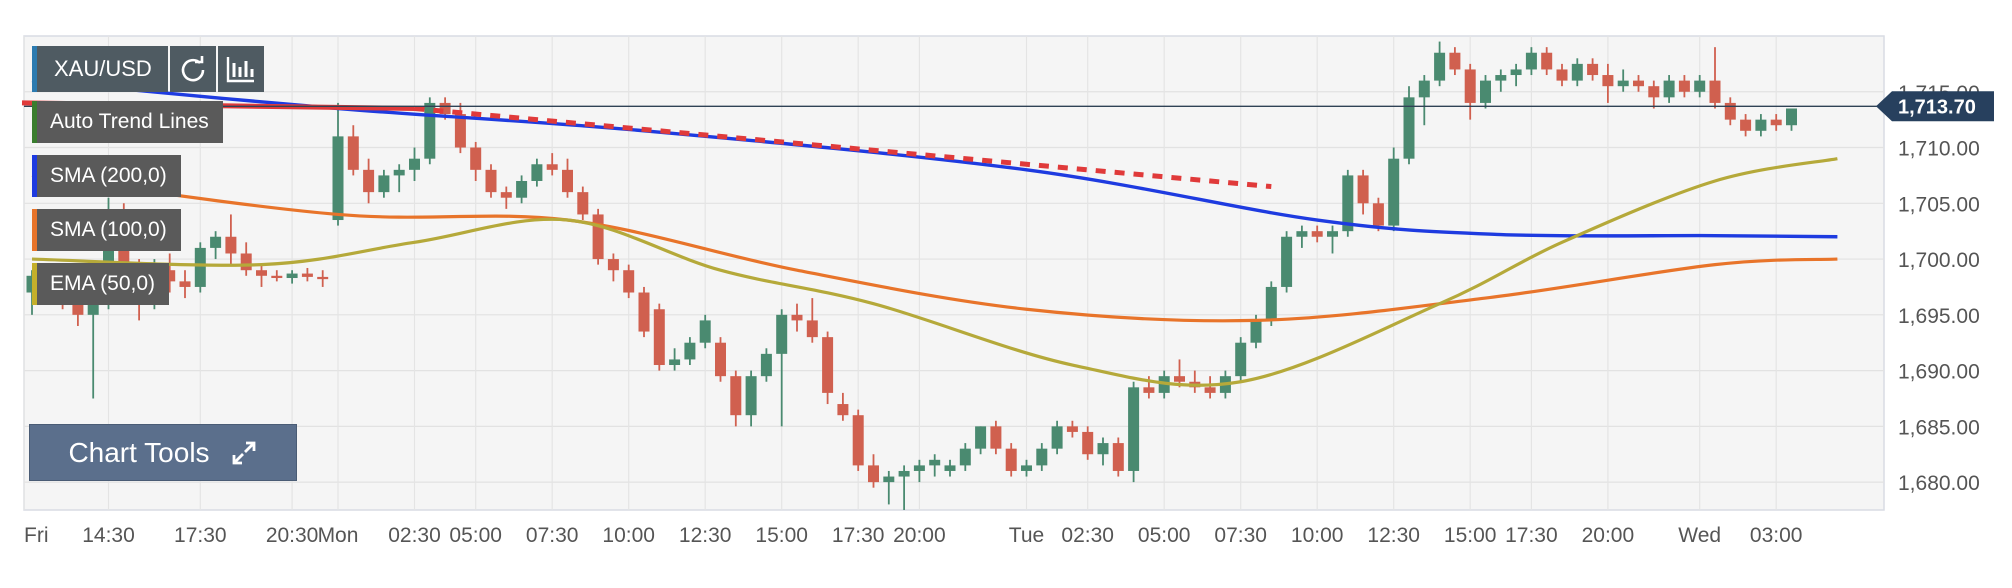 The image size is (2012, 588). I want to click on refresh-icon, so click(193, 69).